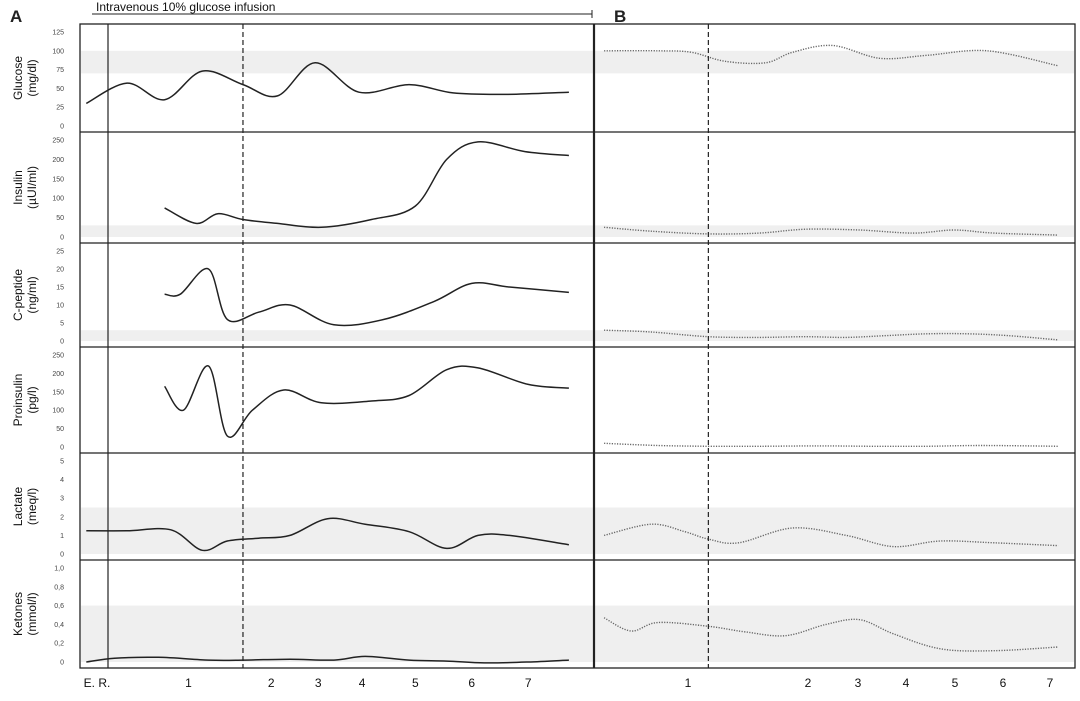  I want to click on x-tick-label-a: 4, so click(362, 683).